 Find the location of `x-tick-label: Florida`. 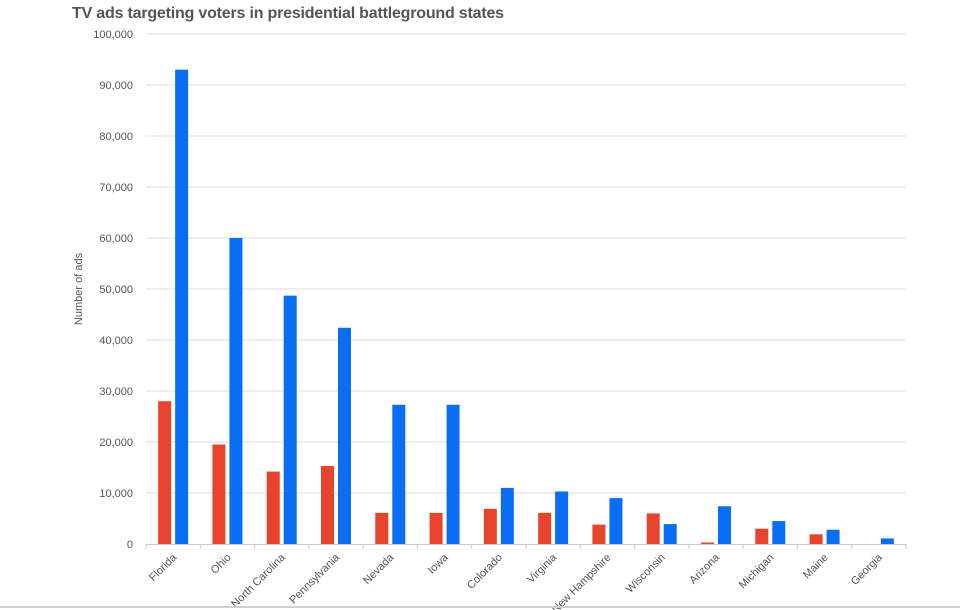

x-tick-label: Florida is located at coordinates (163, 567).